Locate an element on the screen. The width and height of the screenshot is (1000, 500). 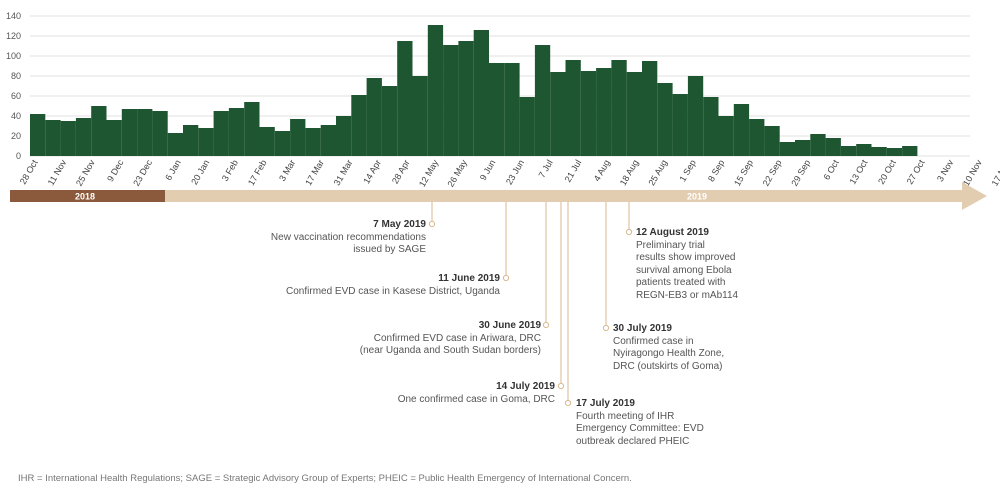
event-text-line: New vaccination recommendations is located at coordinates (348, 237).